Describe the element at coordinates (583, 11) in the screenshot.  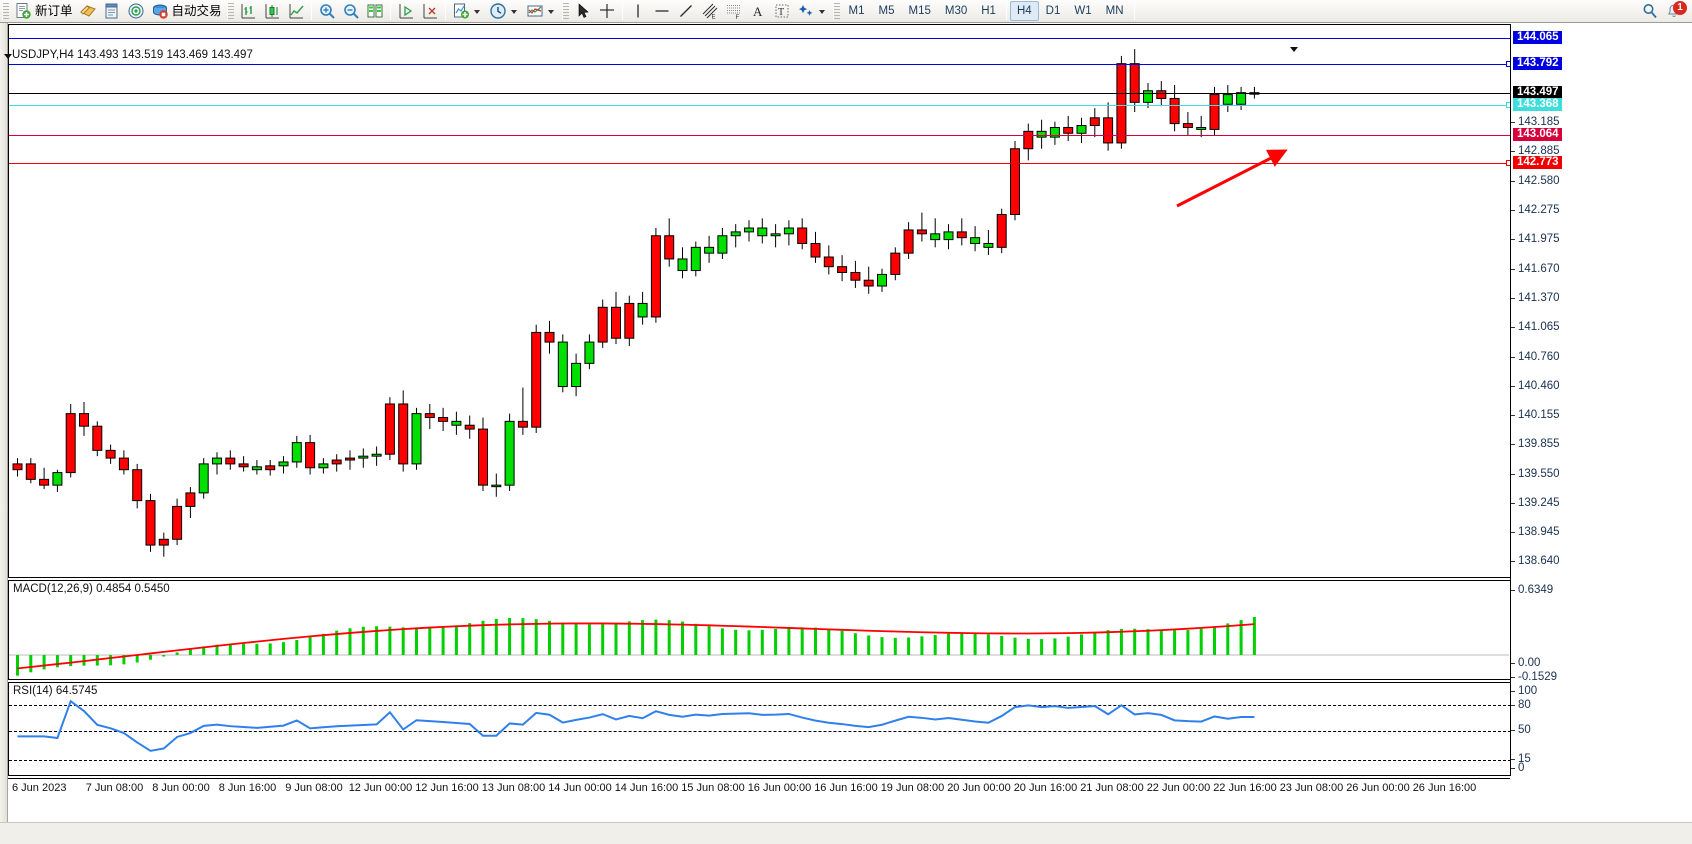
I see `cursor-button` at that location.